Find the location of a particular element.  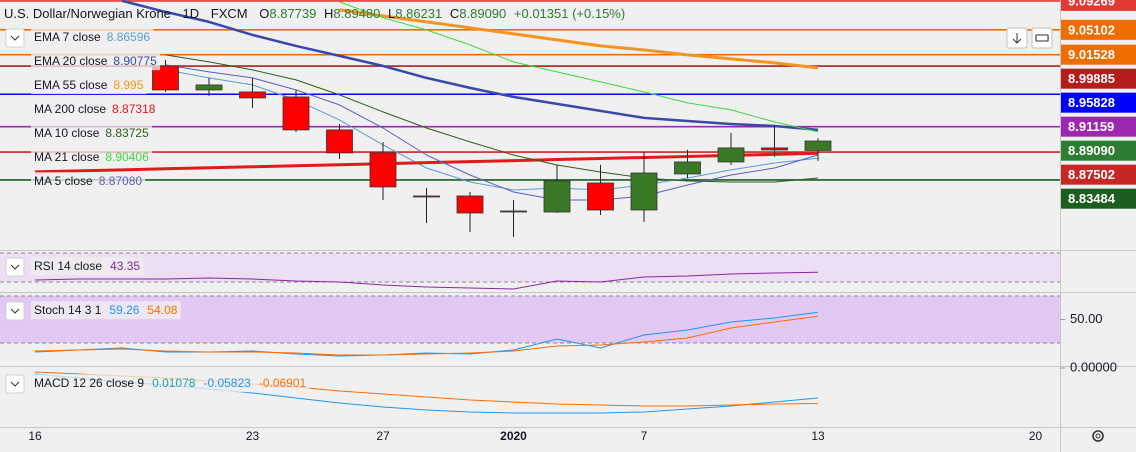

ohlc-label: H is located at coordinates (328, 13).